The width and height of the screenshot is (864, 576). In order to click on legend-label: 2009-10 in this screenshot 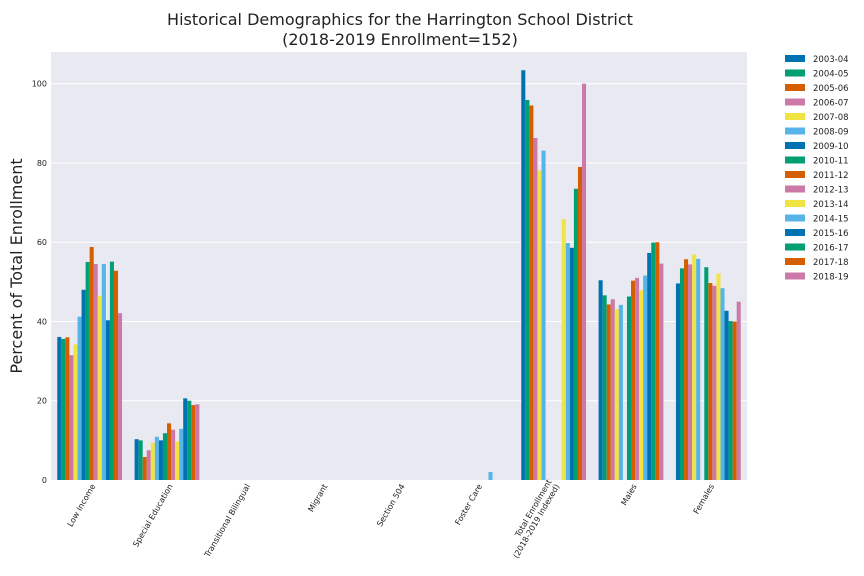, I will do `click(831, 147)`.